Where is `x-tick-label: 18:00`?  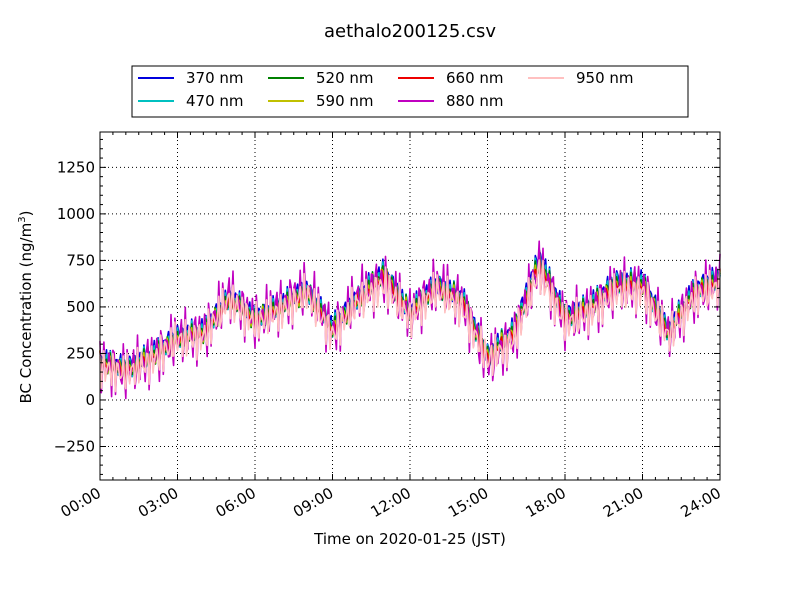
x-tick-label: 18:00 is located at coordinates (546, 502).